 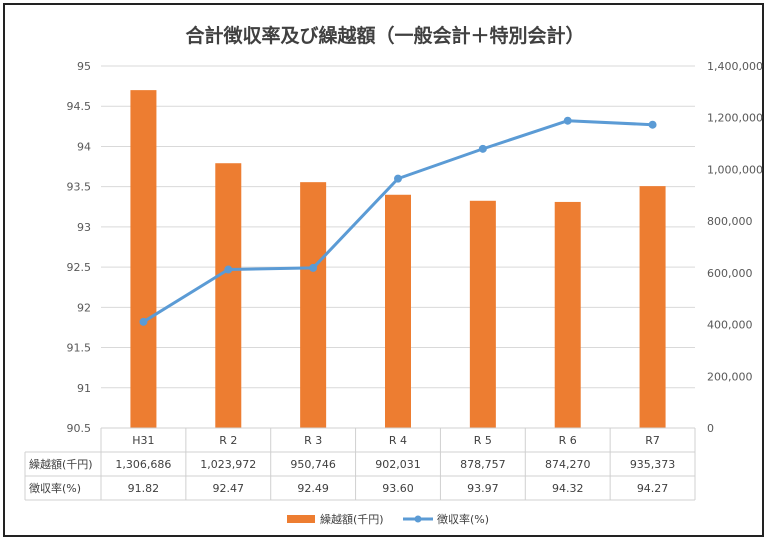 I want to click on left-tick-label: 95, so click(x=84, y=66).